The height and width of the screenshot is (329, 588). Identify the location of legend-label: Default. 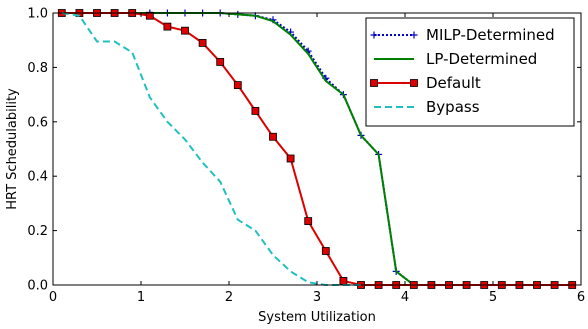
(453, 83).